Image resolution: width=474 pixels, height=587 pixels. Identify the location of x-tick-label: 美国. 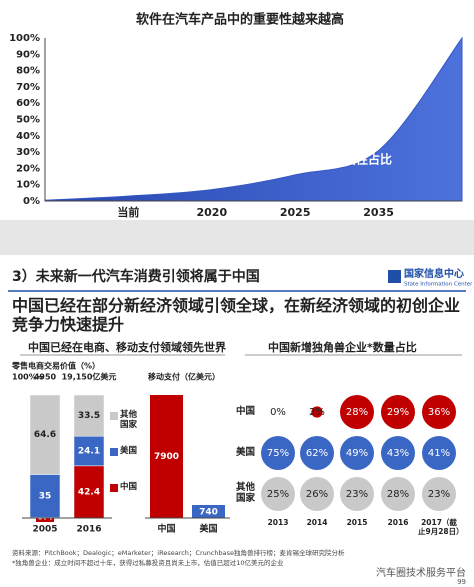
(208, 529).